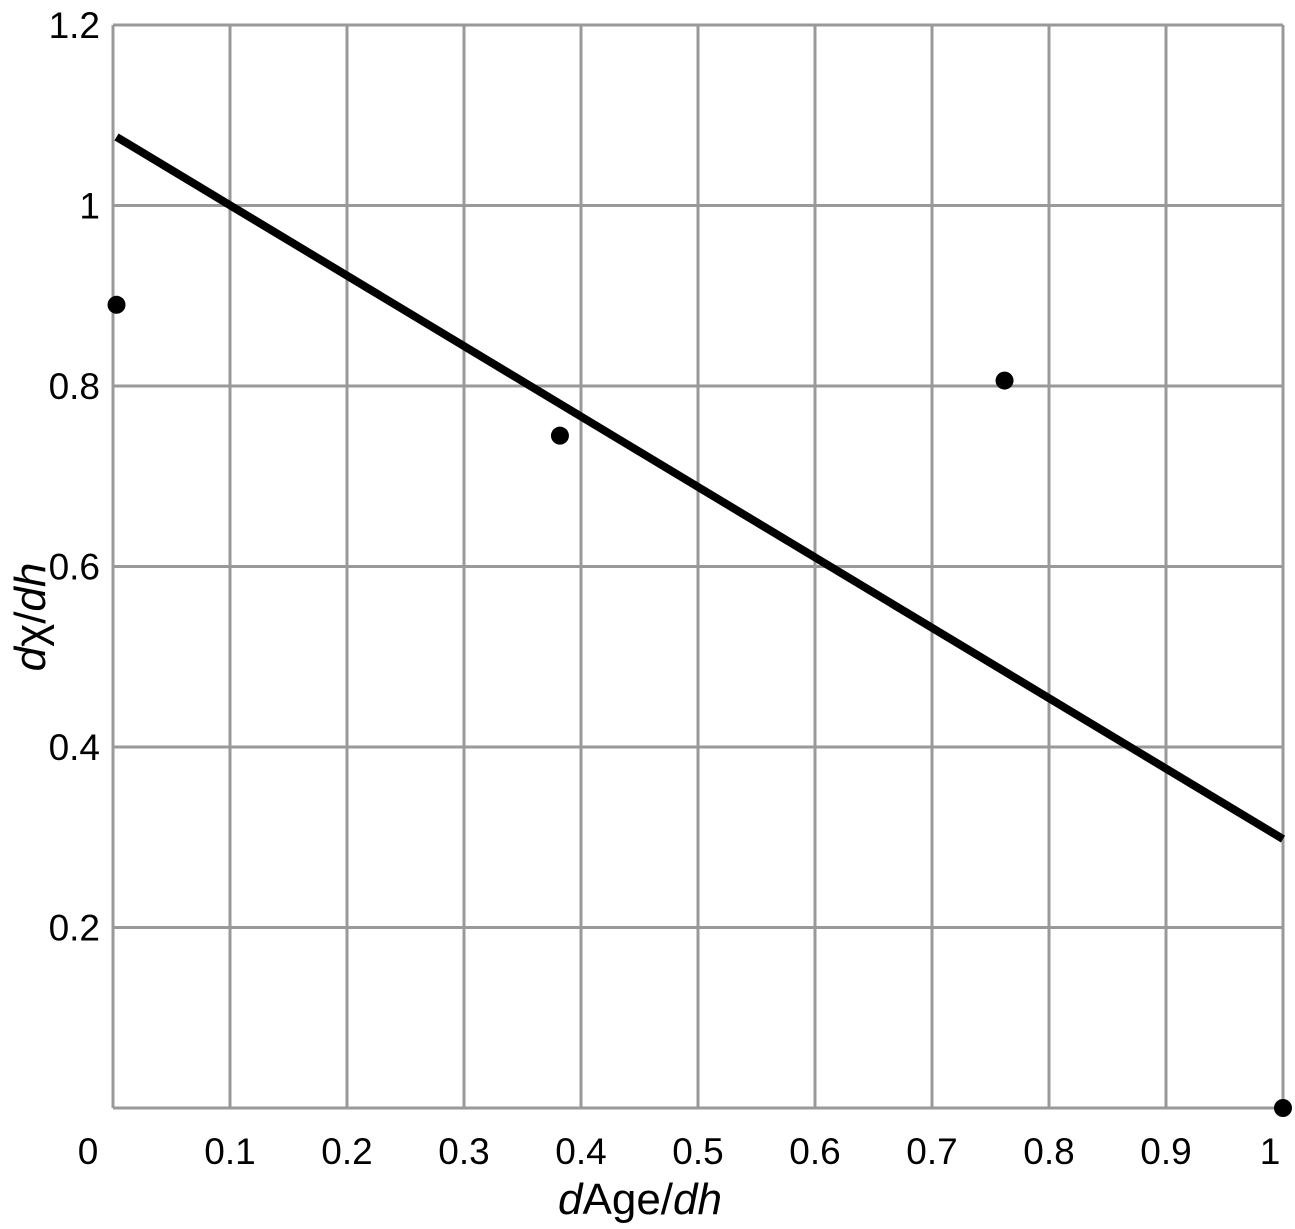 Image resolution: width=1295 pixels, height=1229 pixels. I want to click on x-tick-label: 0.5, so click(697, 1151).